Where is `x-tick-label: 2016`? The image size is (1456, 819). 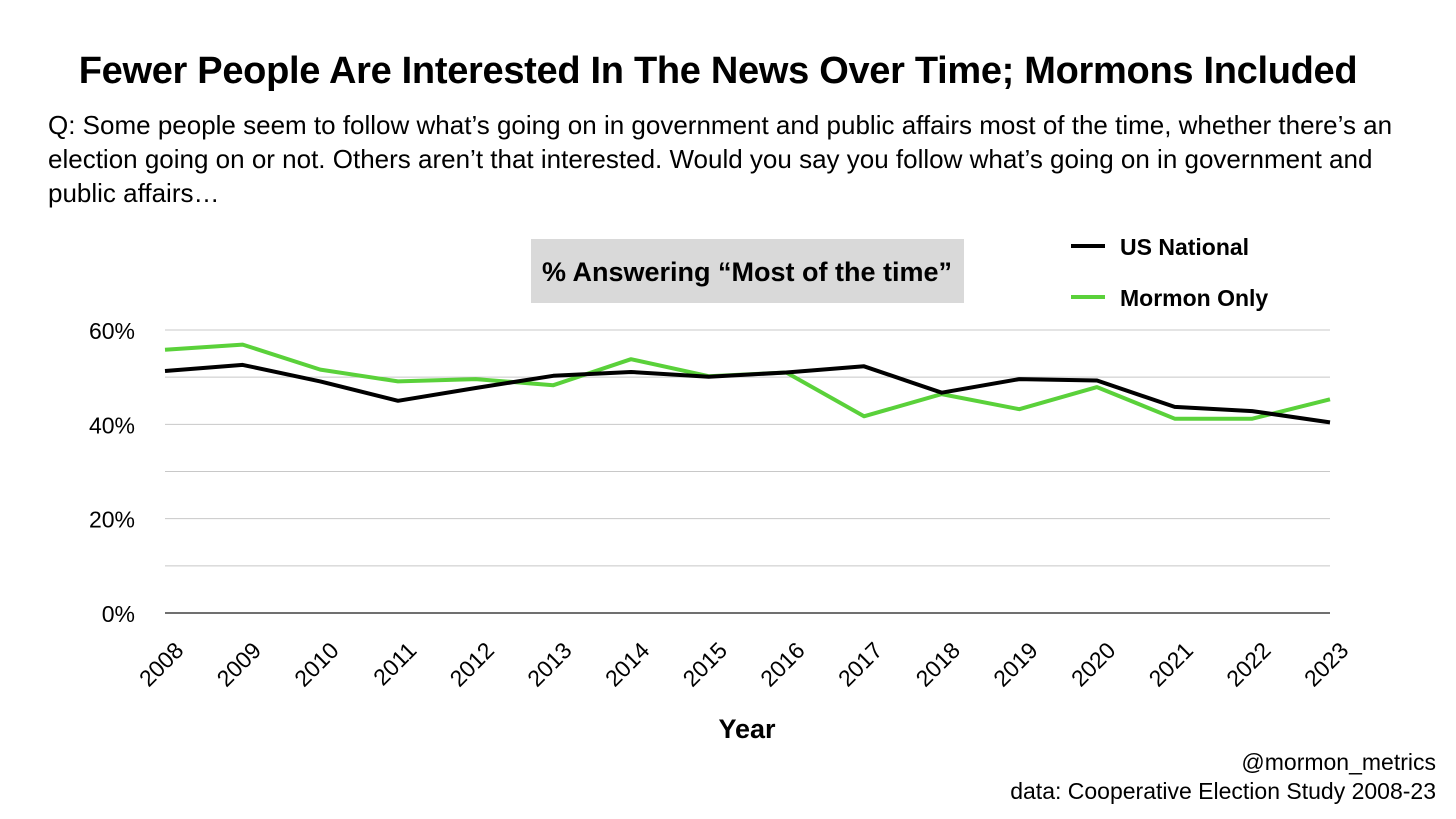
x-tick-label: 2016 is located at coordinates (782, 664).